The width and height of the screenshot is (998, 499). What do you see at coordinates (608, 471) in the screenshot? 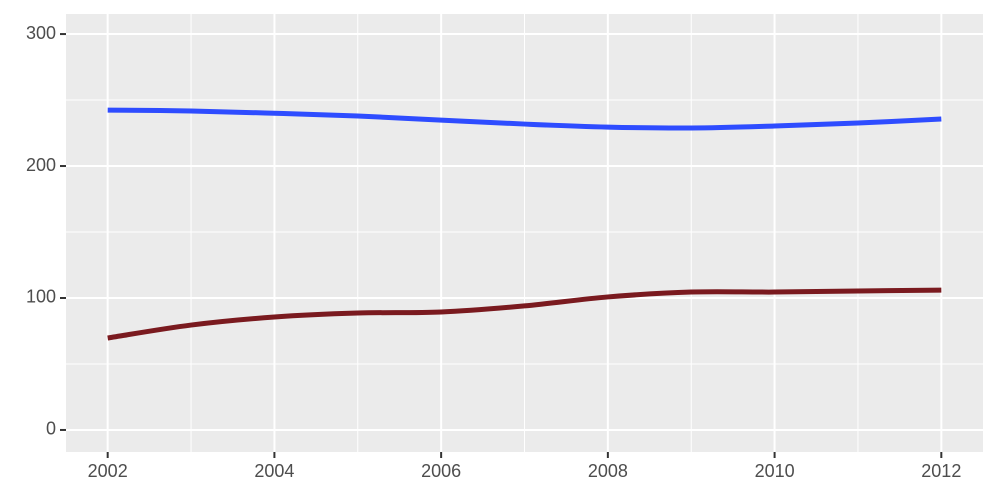
I see `x-tick-label: 2008` at bounding box center [608, 471].